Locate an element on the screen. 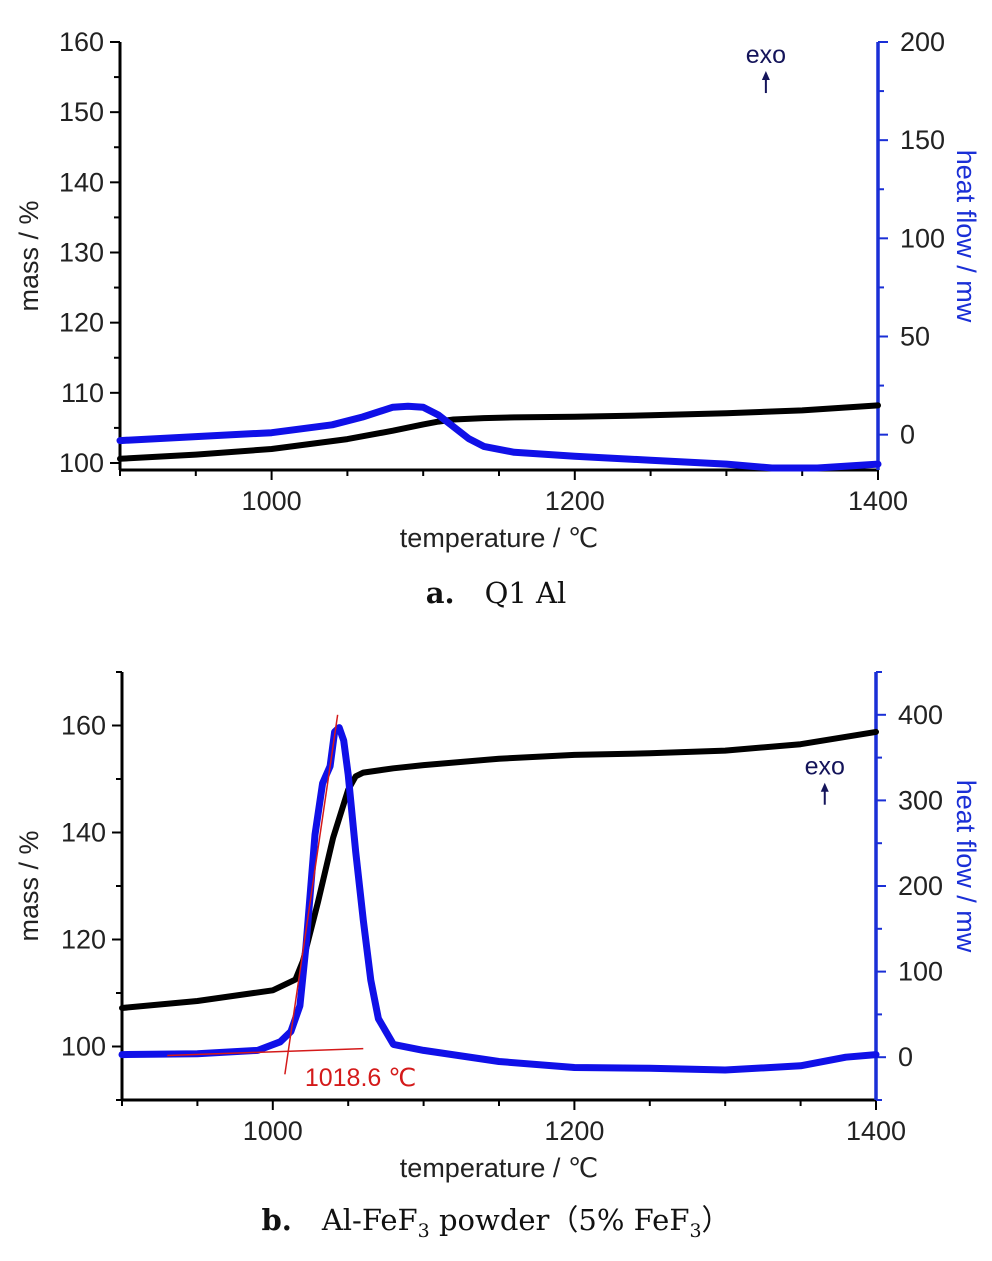 This screenshot has width=992, height=1261. panel-caption-text: Q1 Al is located at coordinates (526, 593).